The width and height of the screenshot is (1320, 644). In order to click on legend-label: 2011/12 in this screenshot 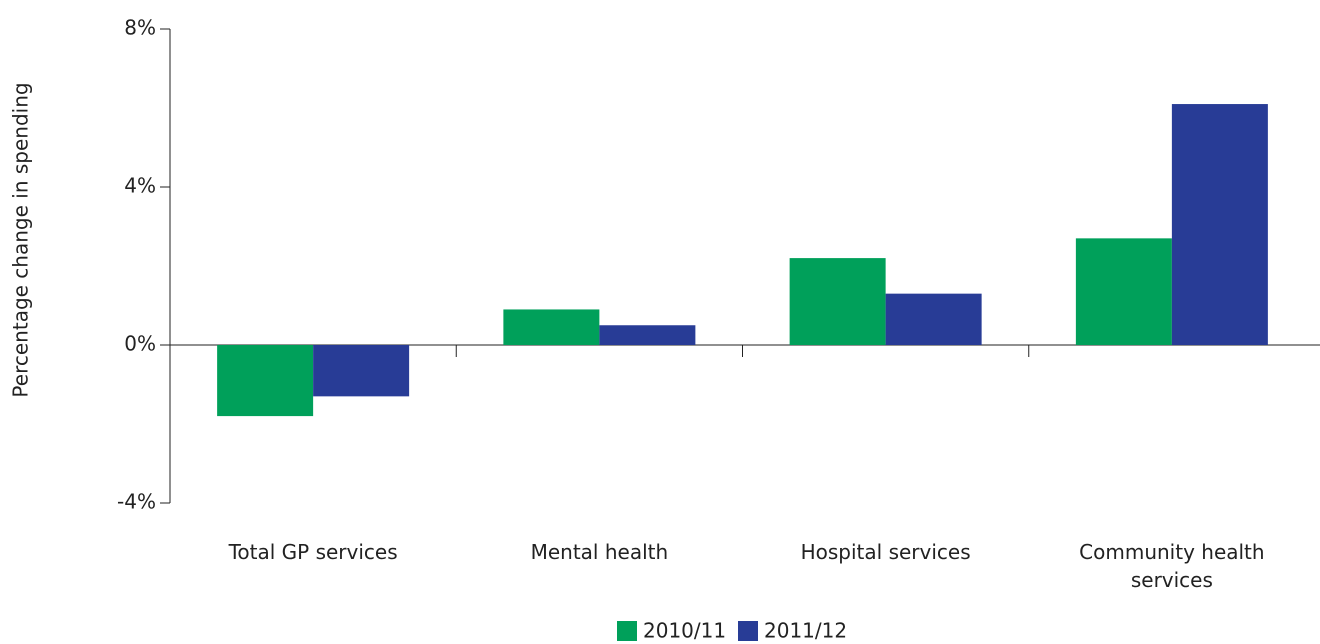, I will do `click(805, 631)`.